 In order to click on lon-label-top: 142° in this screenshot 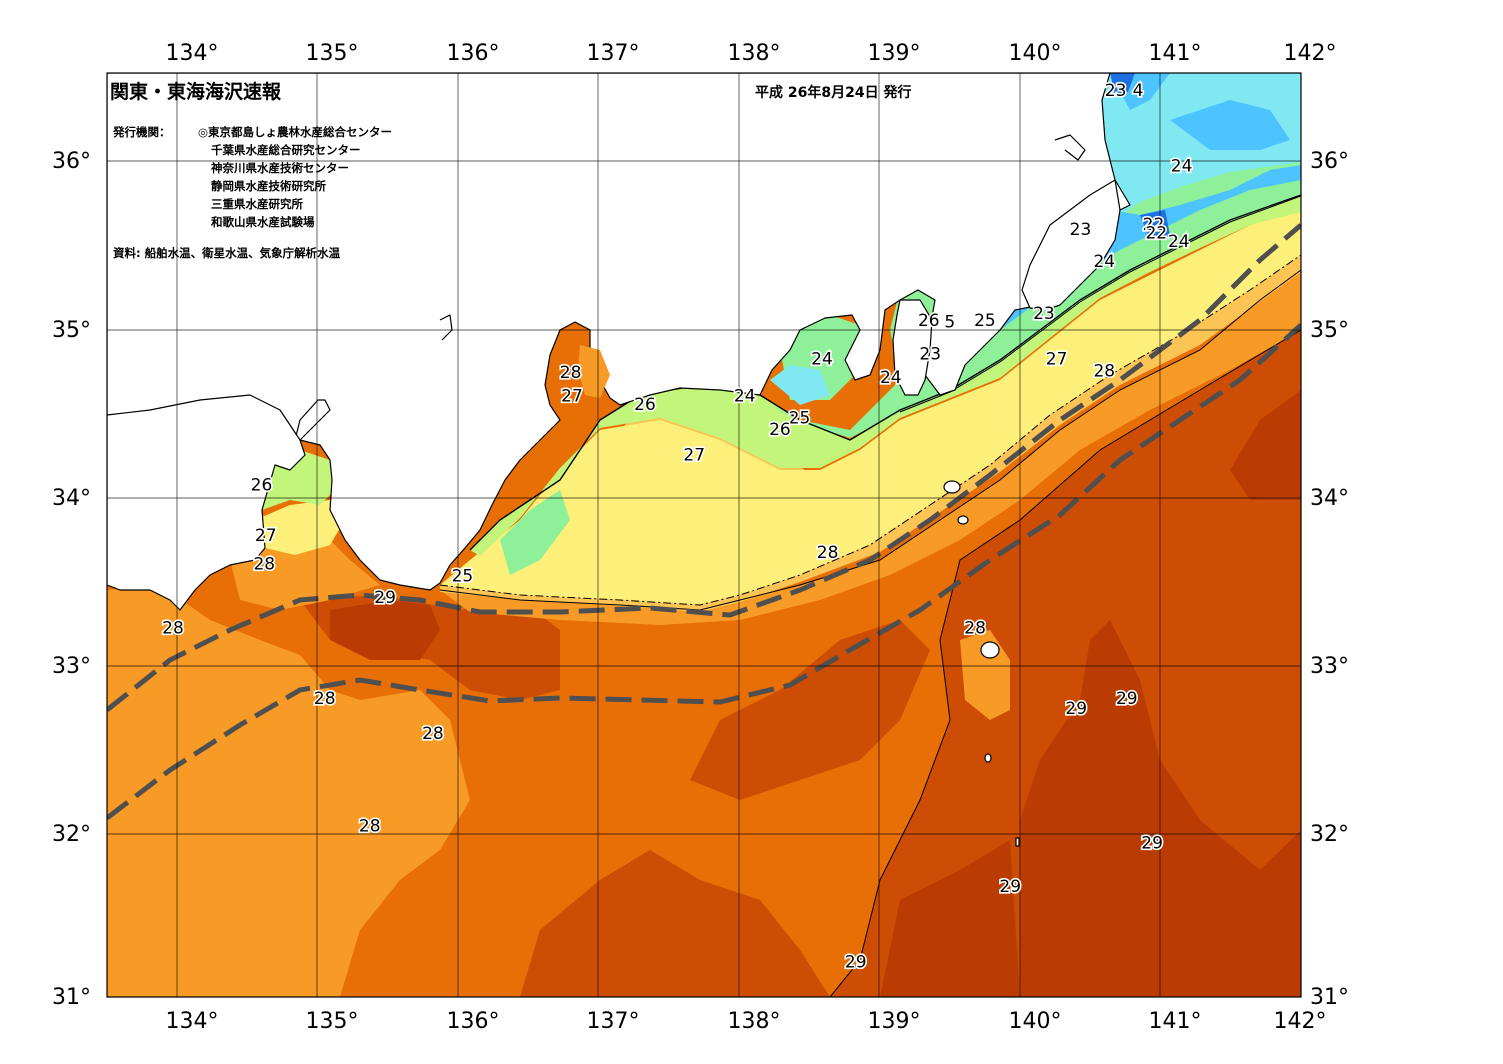, I will do `click(1310, 53)`.